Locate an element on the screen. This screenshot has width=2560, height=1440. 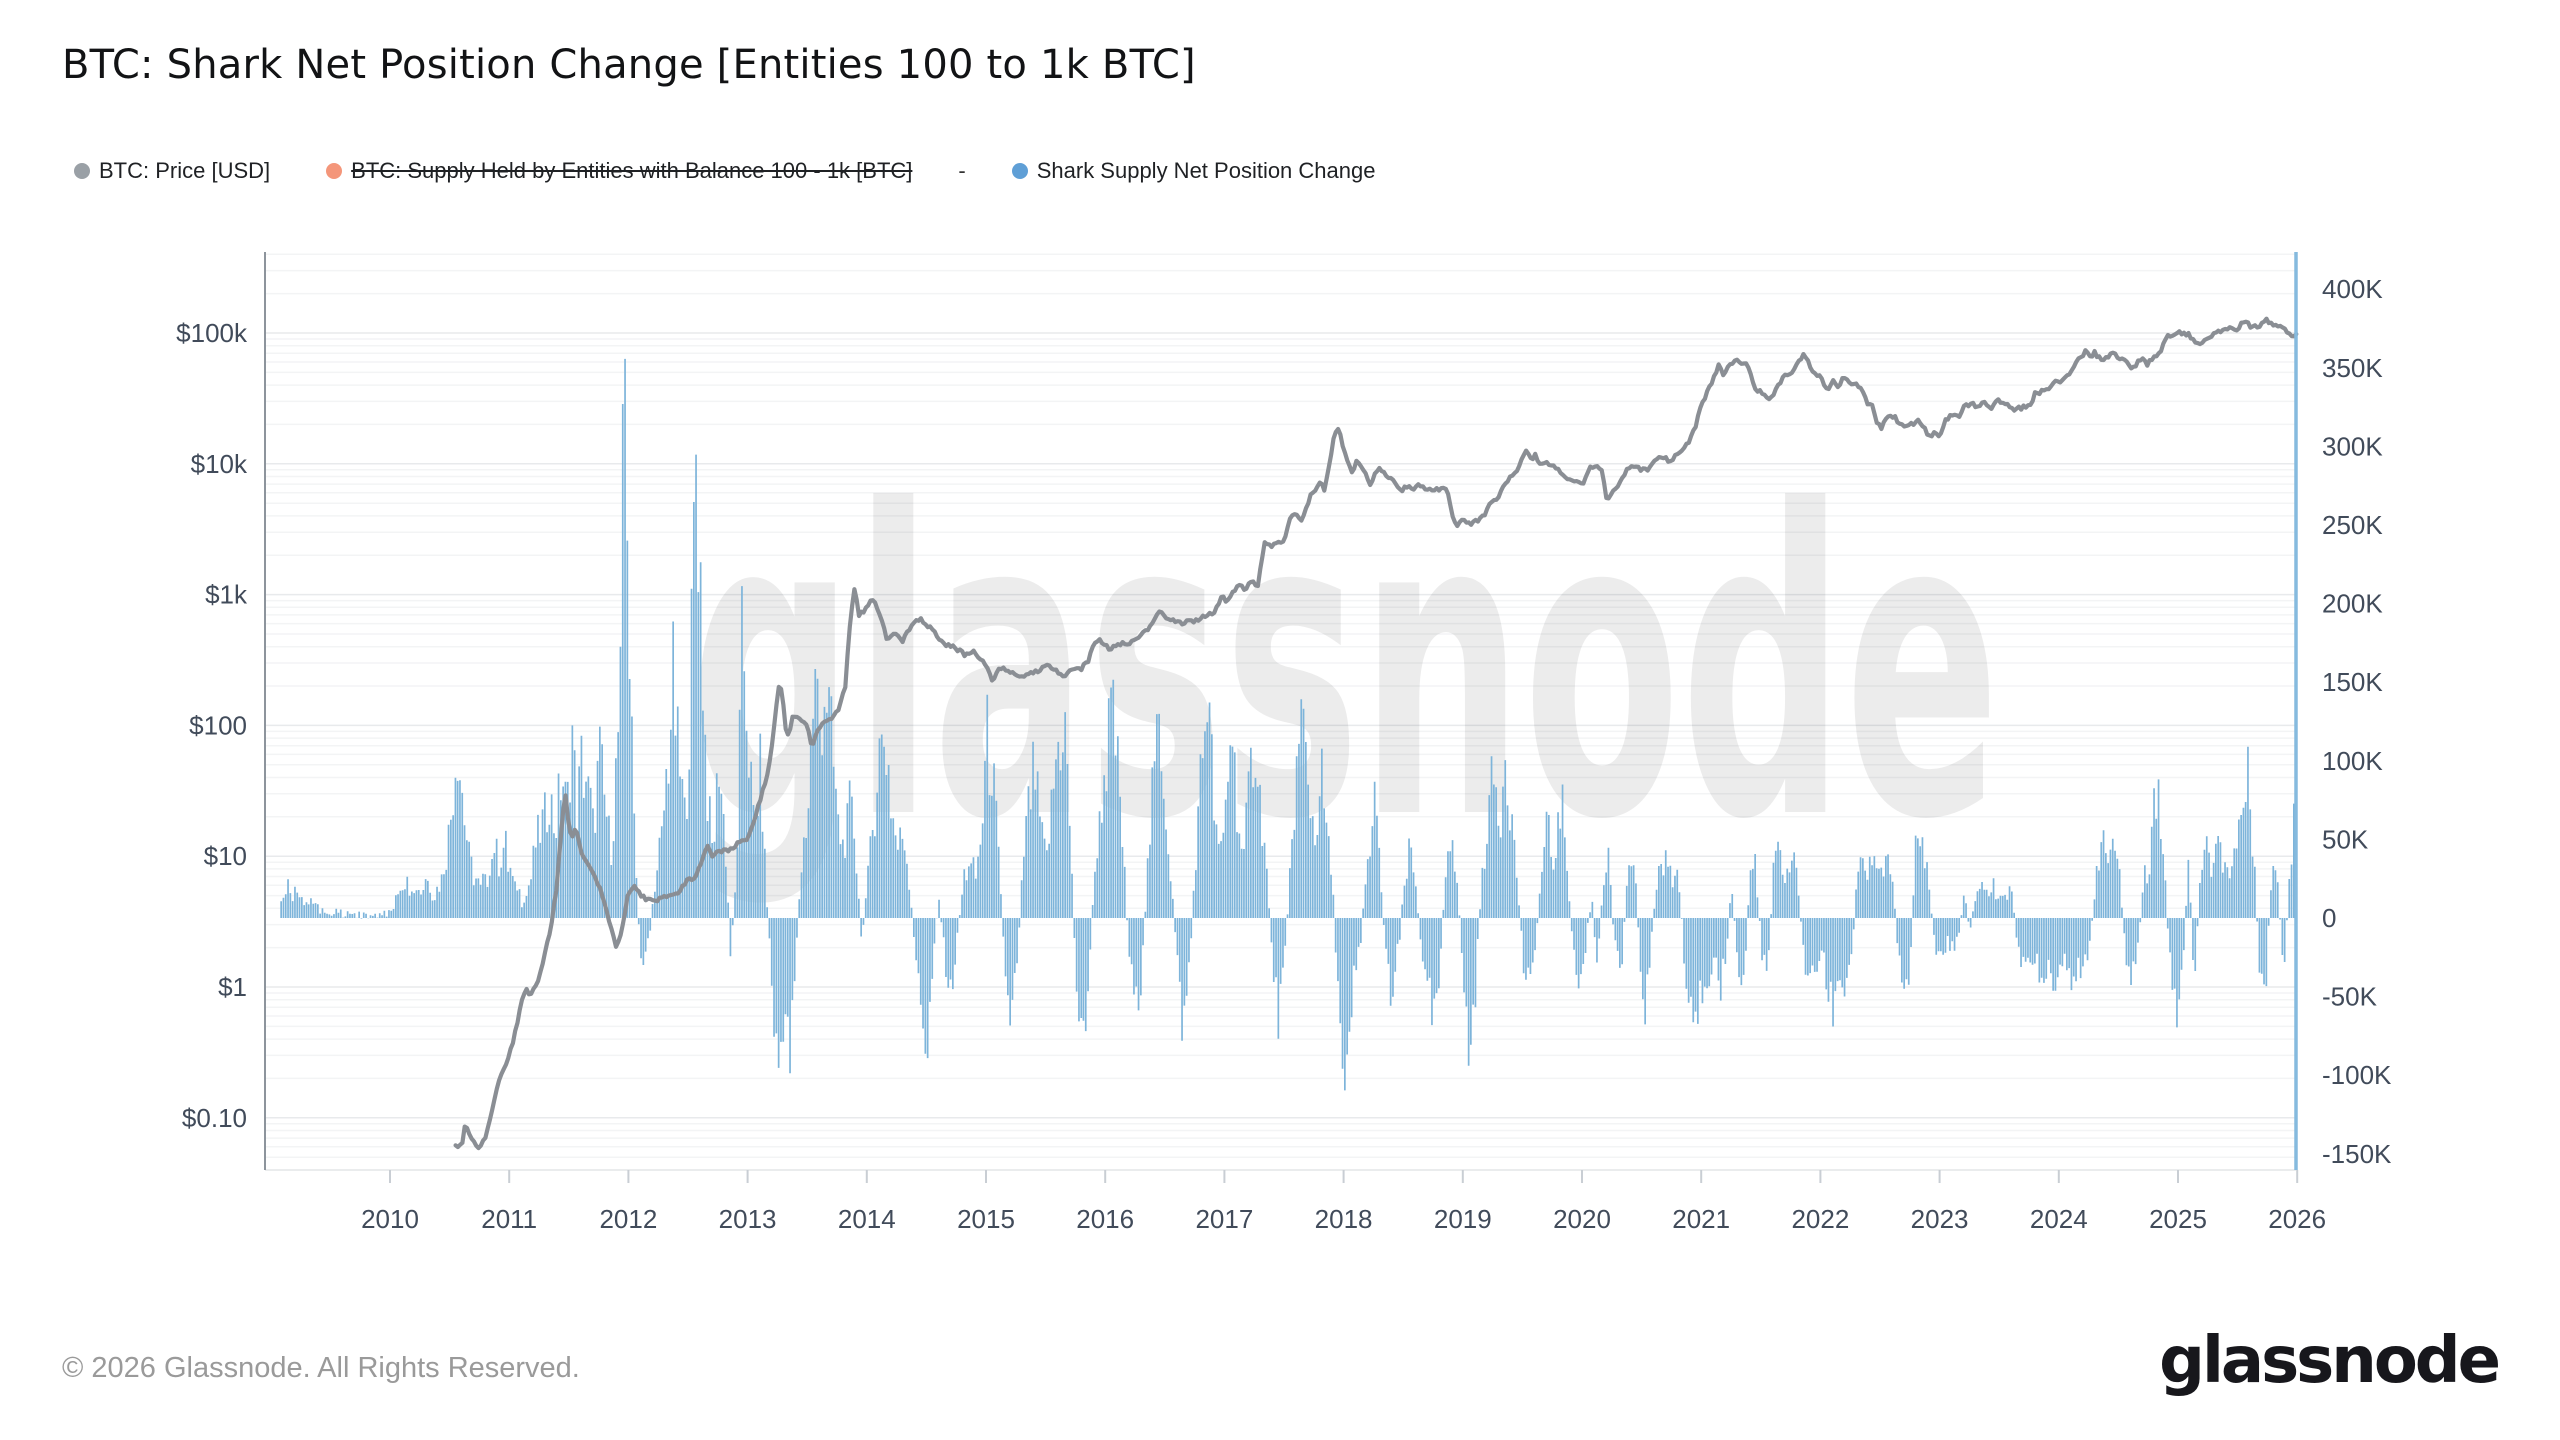
left-axis-label: $10k is located at coordinates (219, 464).